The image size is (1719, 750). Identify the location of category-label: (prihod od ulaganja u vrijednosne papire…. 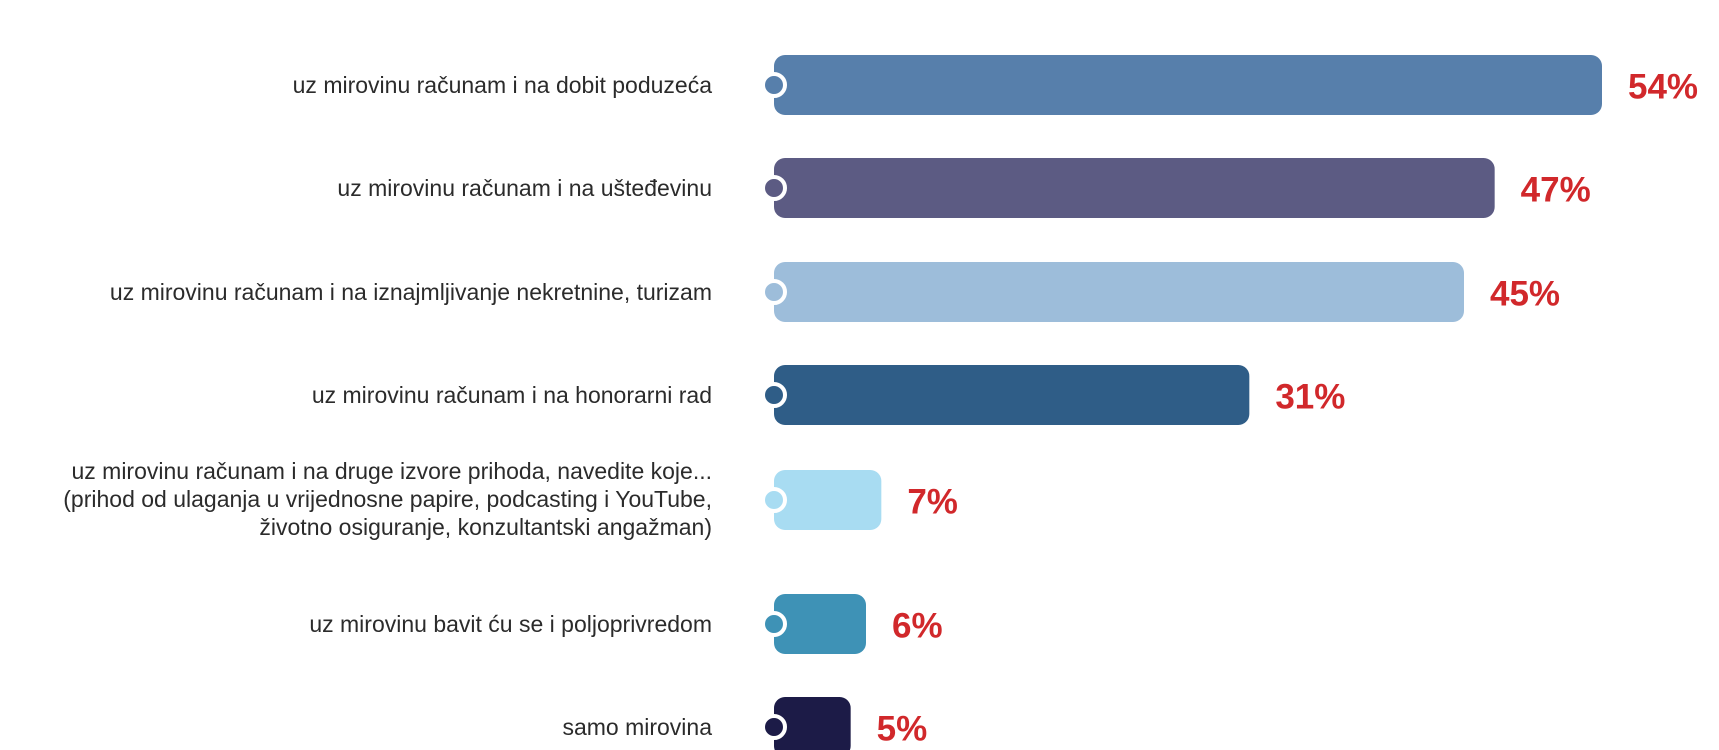
(387, 499).